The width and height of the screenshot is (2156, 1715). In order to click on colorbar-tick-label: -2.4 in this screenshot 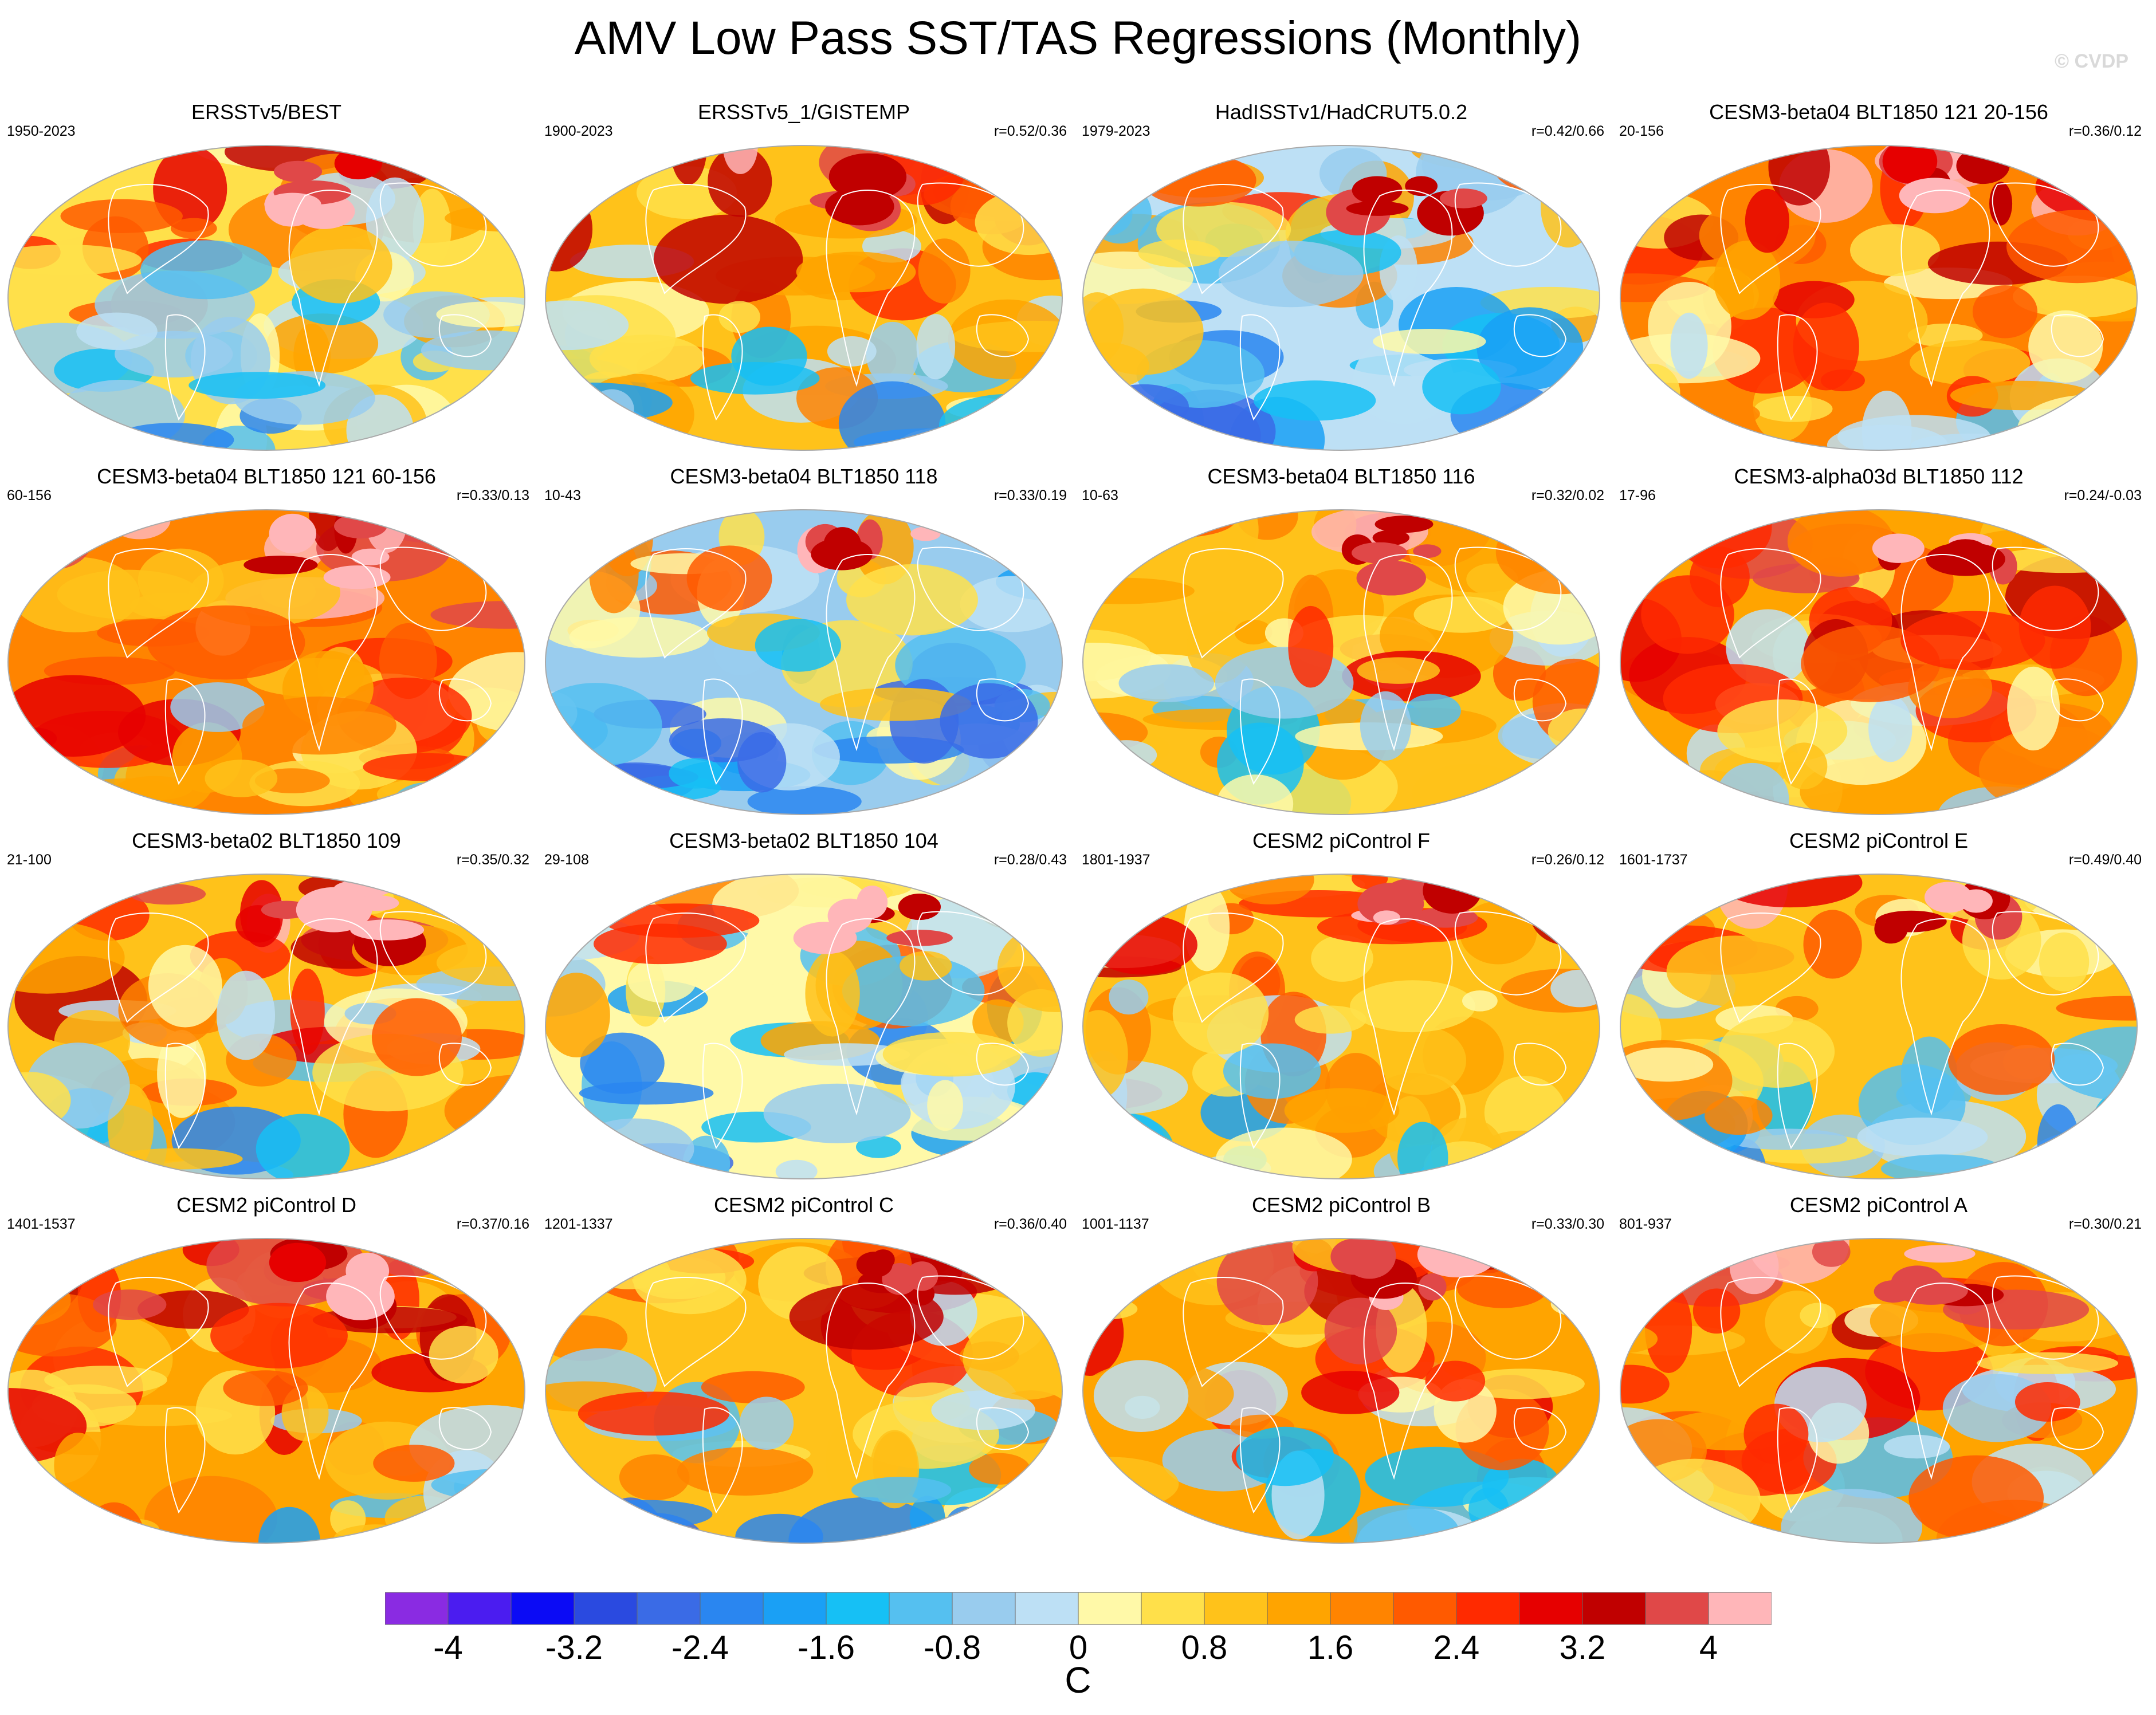, I will do `click(700, 1647)`.